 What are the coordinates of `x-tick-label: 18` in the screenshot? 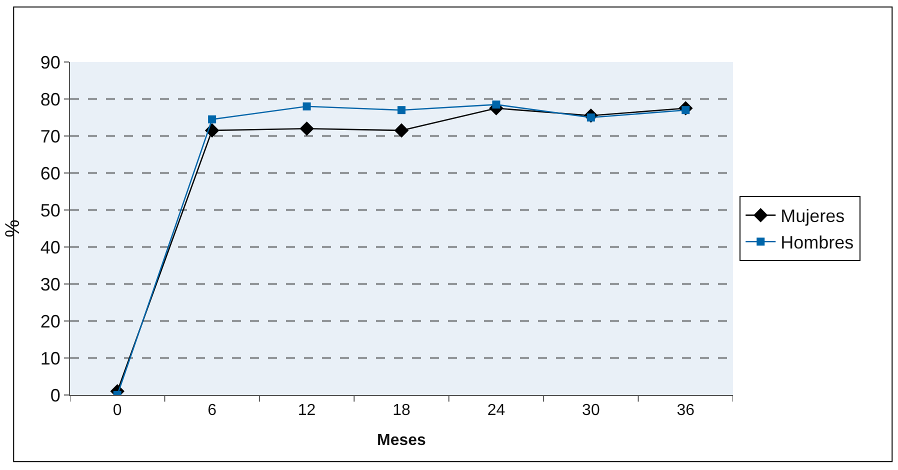 It's located at (401, 411).